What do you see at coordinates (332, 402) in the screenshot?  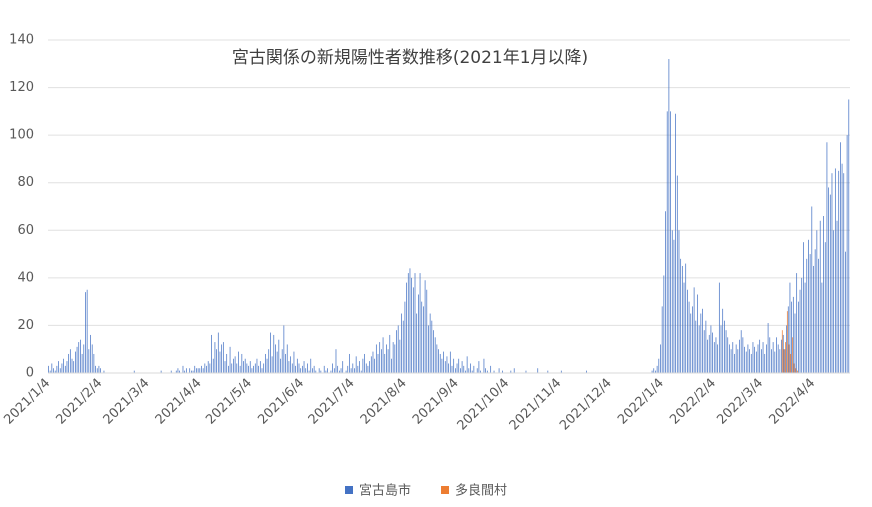 I see `x-tick-label: 2021/7/4` at bounding box center [332, 402].